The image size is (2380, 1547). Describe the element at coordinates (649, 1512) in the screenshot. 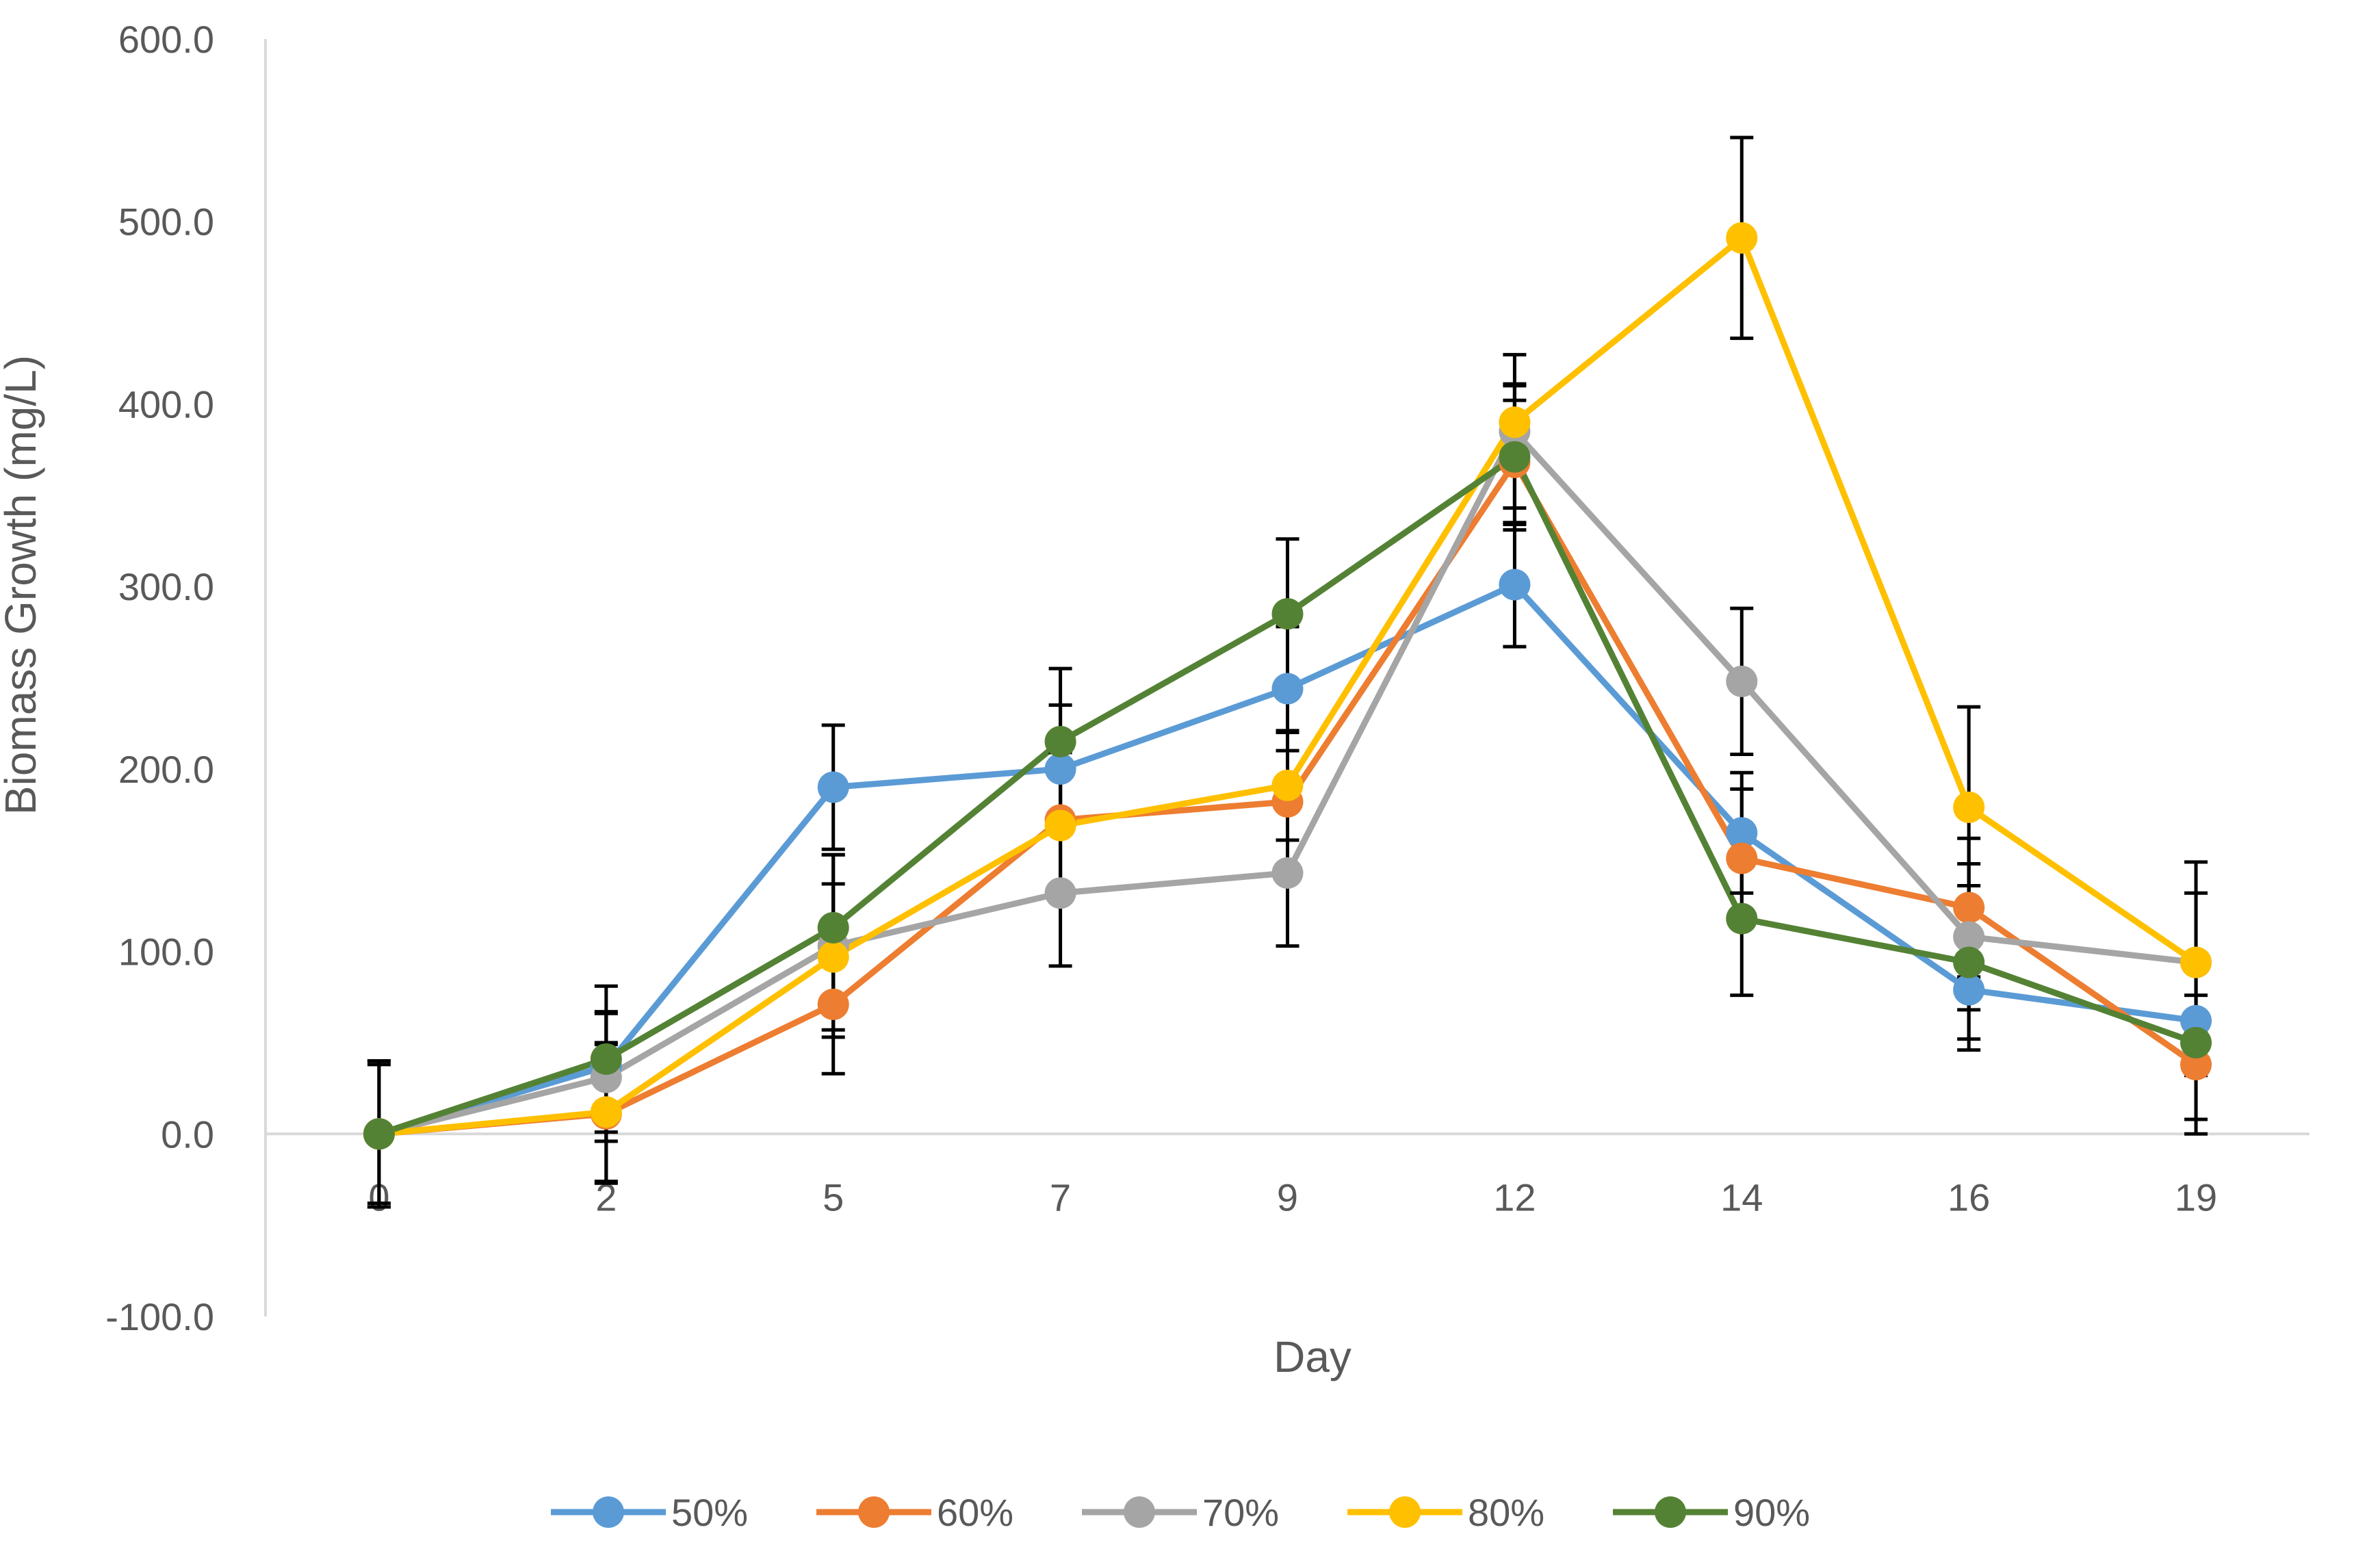

I see `legend-item: 50%` at that location.